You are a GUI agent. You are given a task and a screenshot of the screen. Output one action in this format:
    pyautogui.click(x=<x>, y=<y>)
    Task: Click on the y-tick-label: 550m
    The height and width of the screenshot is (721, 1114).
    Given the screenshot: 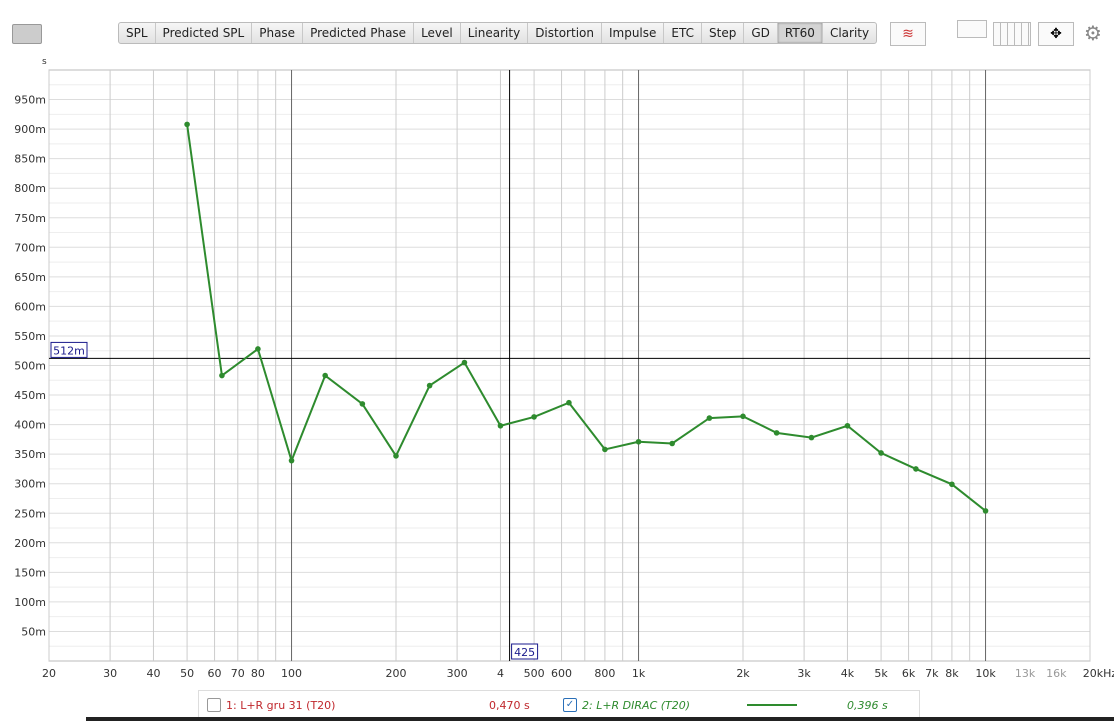 What is the action you would take?
    pyautogui.click(x=30, y=336)
    